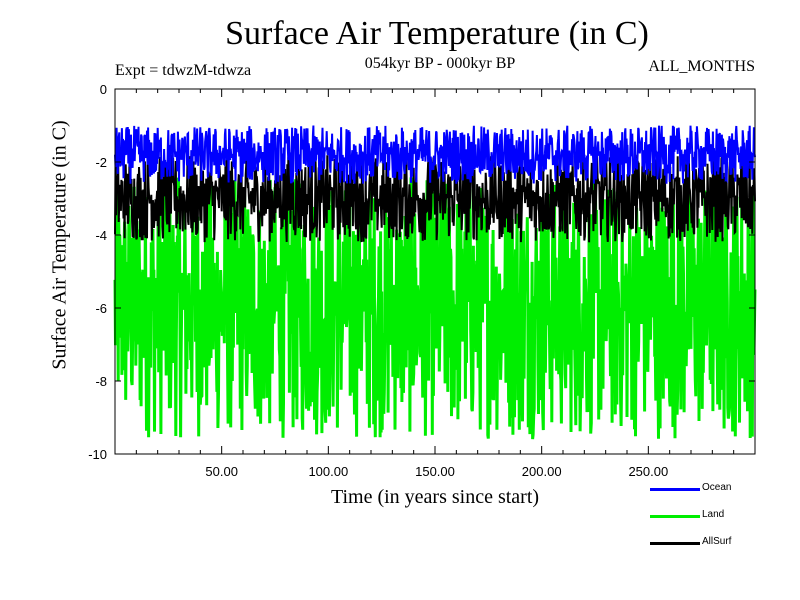 The height and width of the screenshot is (600, 800). Describe the element at coordinates (101, 308) in the screenshot. I see `y-tick-label: -6` at that location.